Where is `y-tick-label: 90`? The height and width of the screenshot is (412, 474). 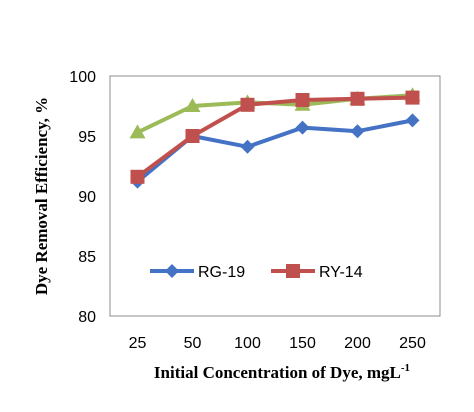
y-tick-label: 90 is located at coordinates (87, 197).